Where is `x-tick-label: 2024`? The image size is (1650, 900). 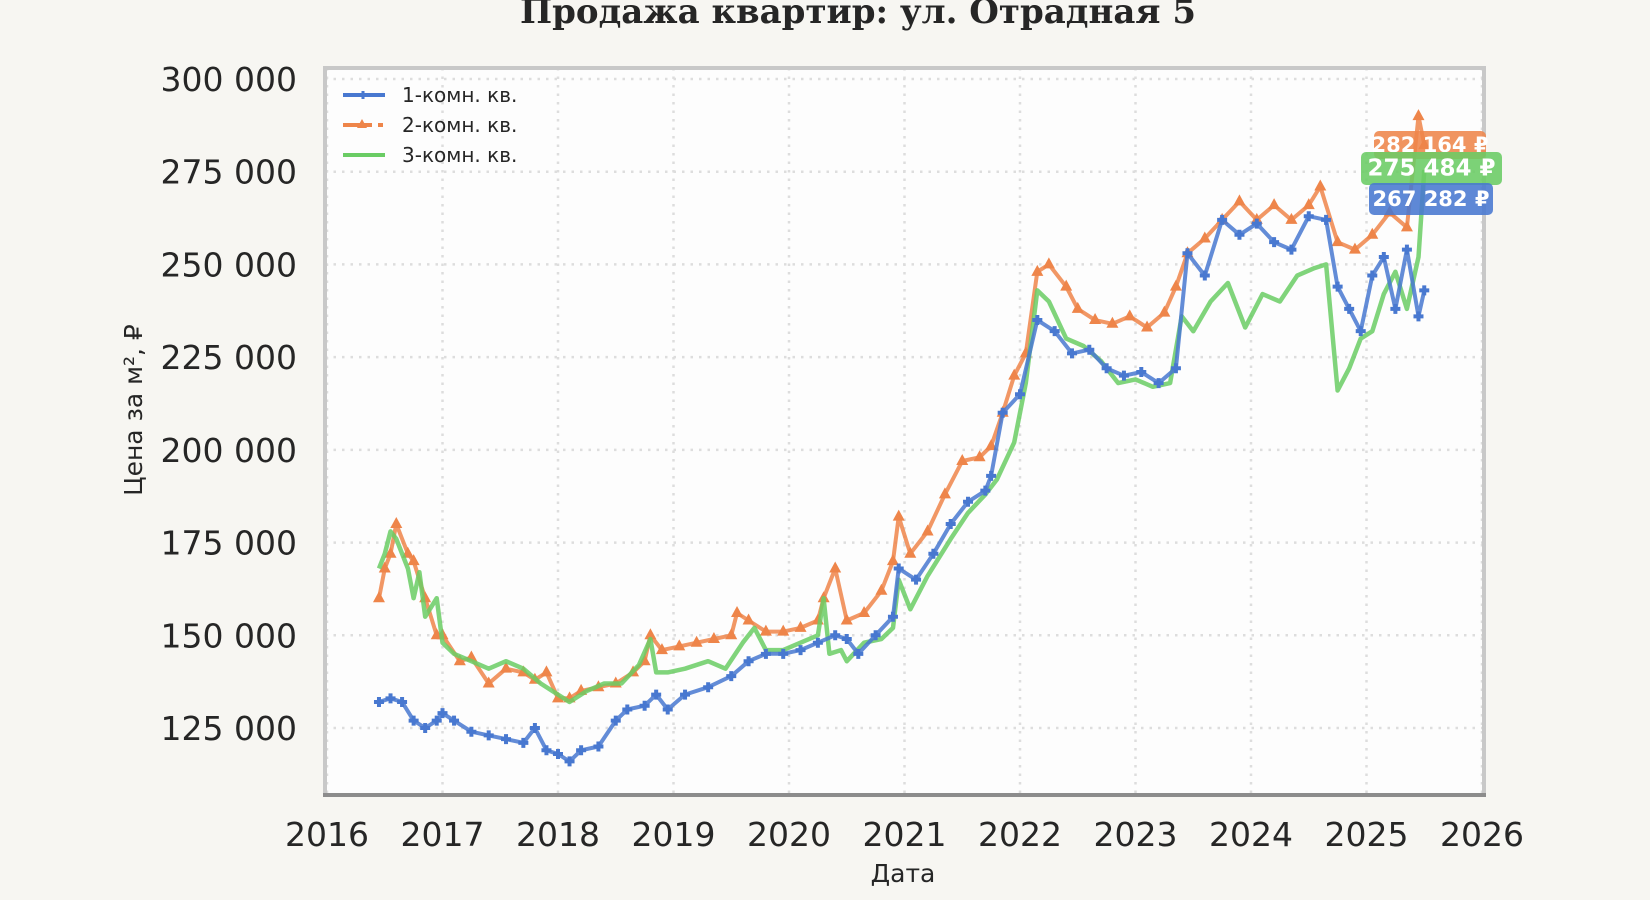 x-tick-label: 2024 is located at coordinates (1251, 834).